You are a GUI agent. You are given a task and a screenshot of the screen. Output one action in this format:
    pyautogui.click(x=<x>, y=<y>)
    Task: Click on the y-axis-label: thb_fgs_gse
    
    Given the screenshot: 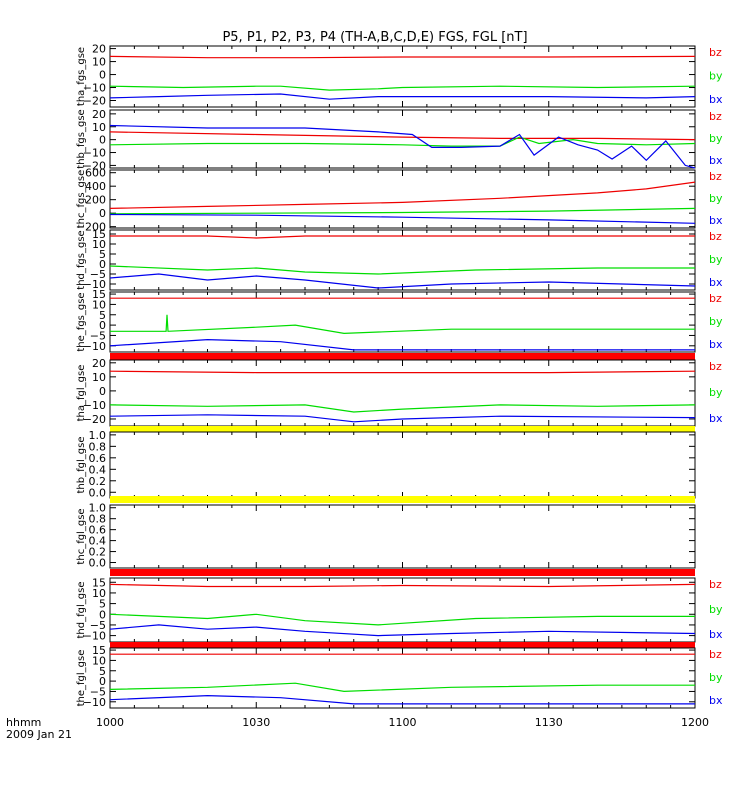 What is the action you would take?
    pyautogui.click(x=81, y=138)
    